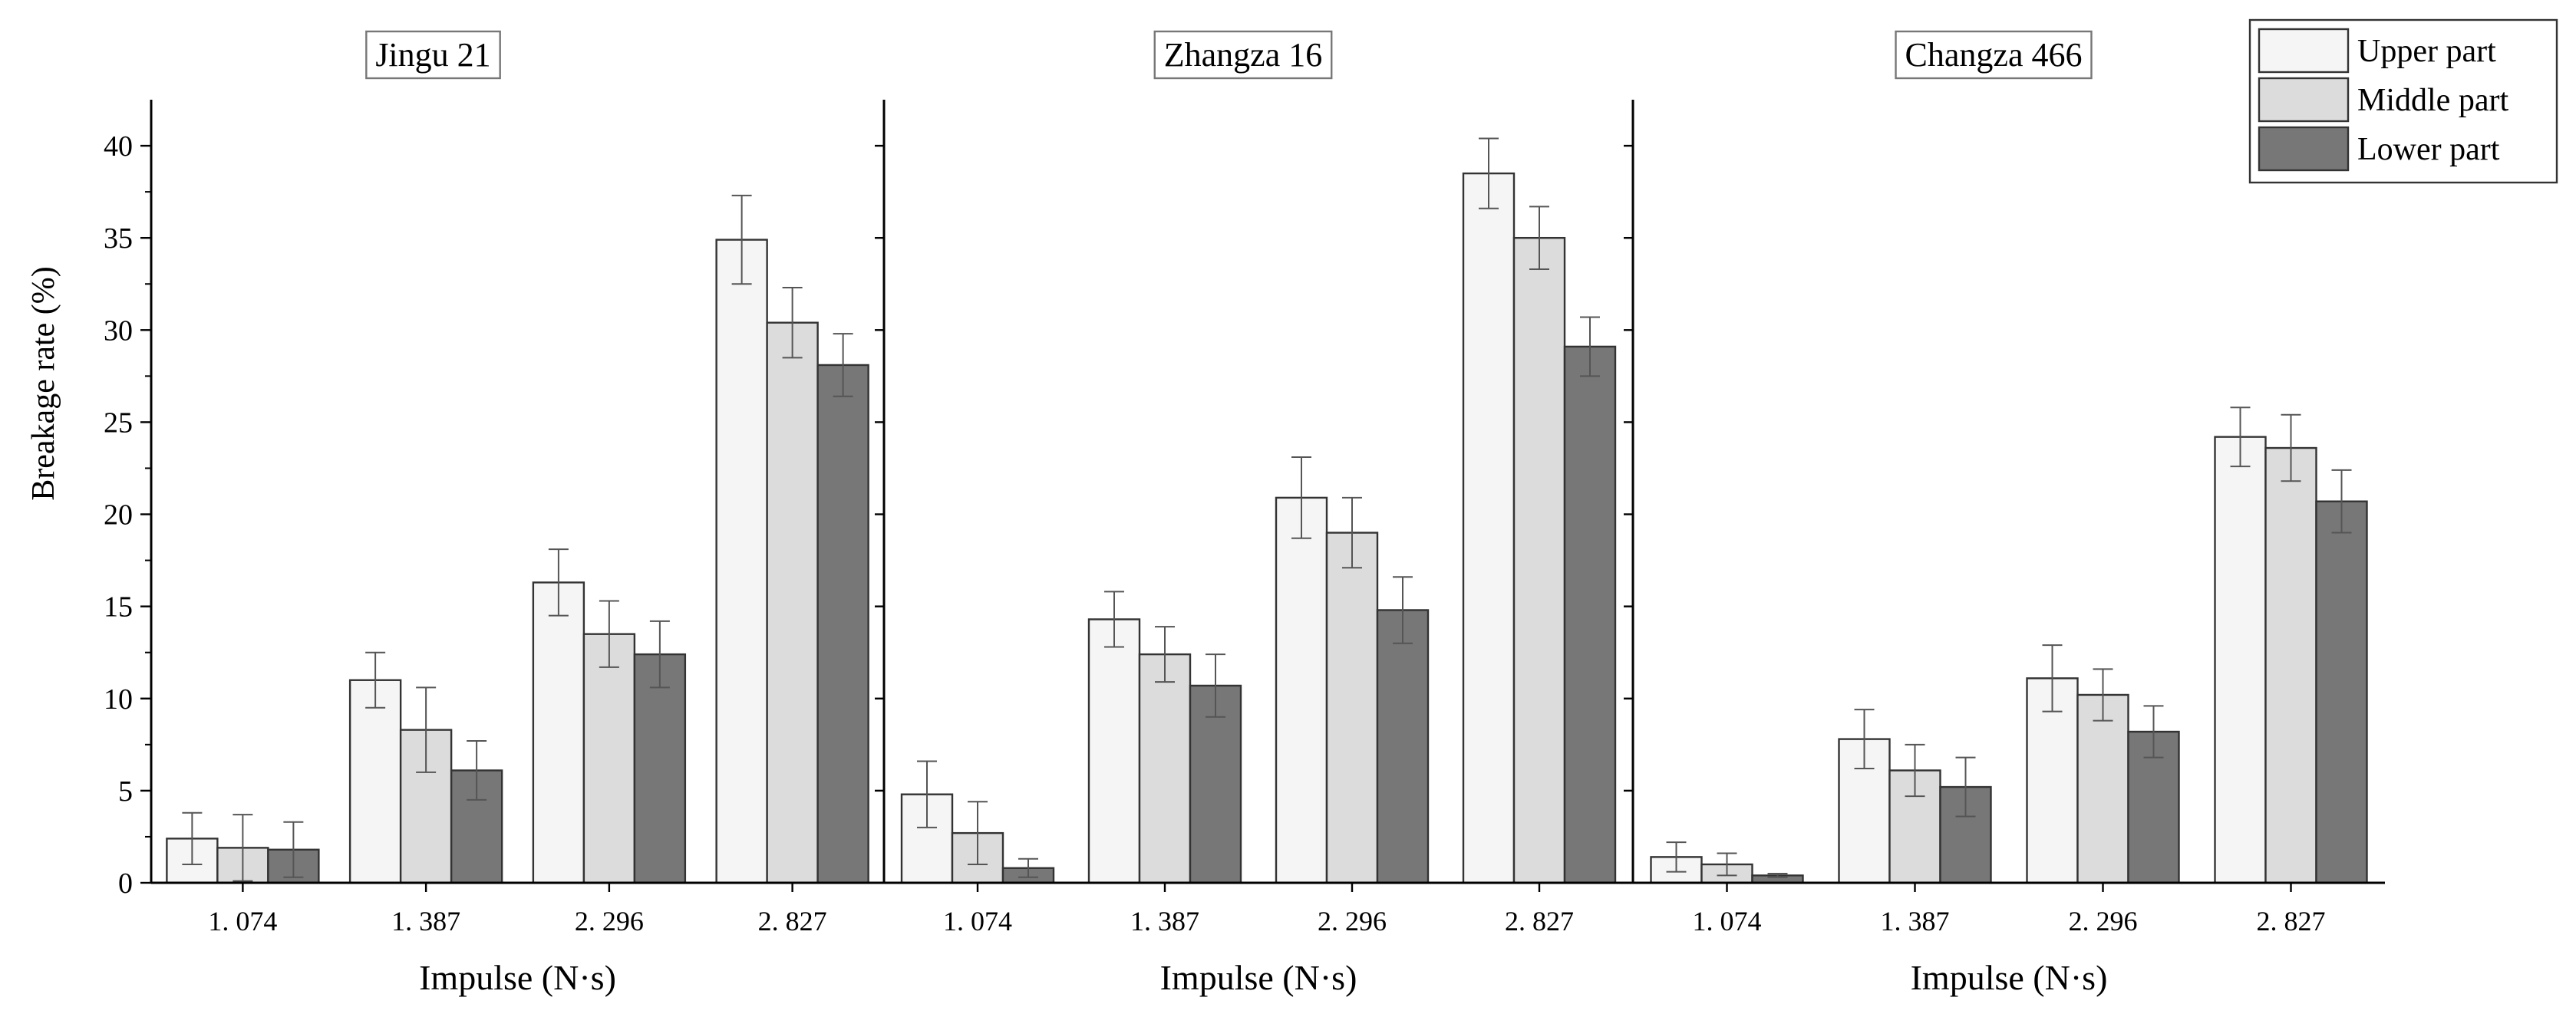 The image size is (2576, 1027). I want to click on y-tick-label-5: 5, so click(125, 791).